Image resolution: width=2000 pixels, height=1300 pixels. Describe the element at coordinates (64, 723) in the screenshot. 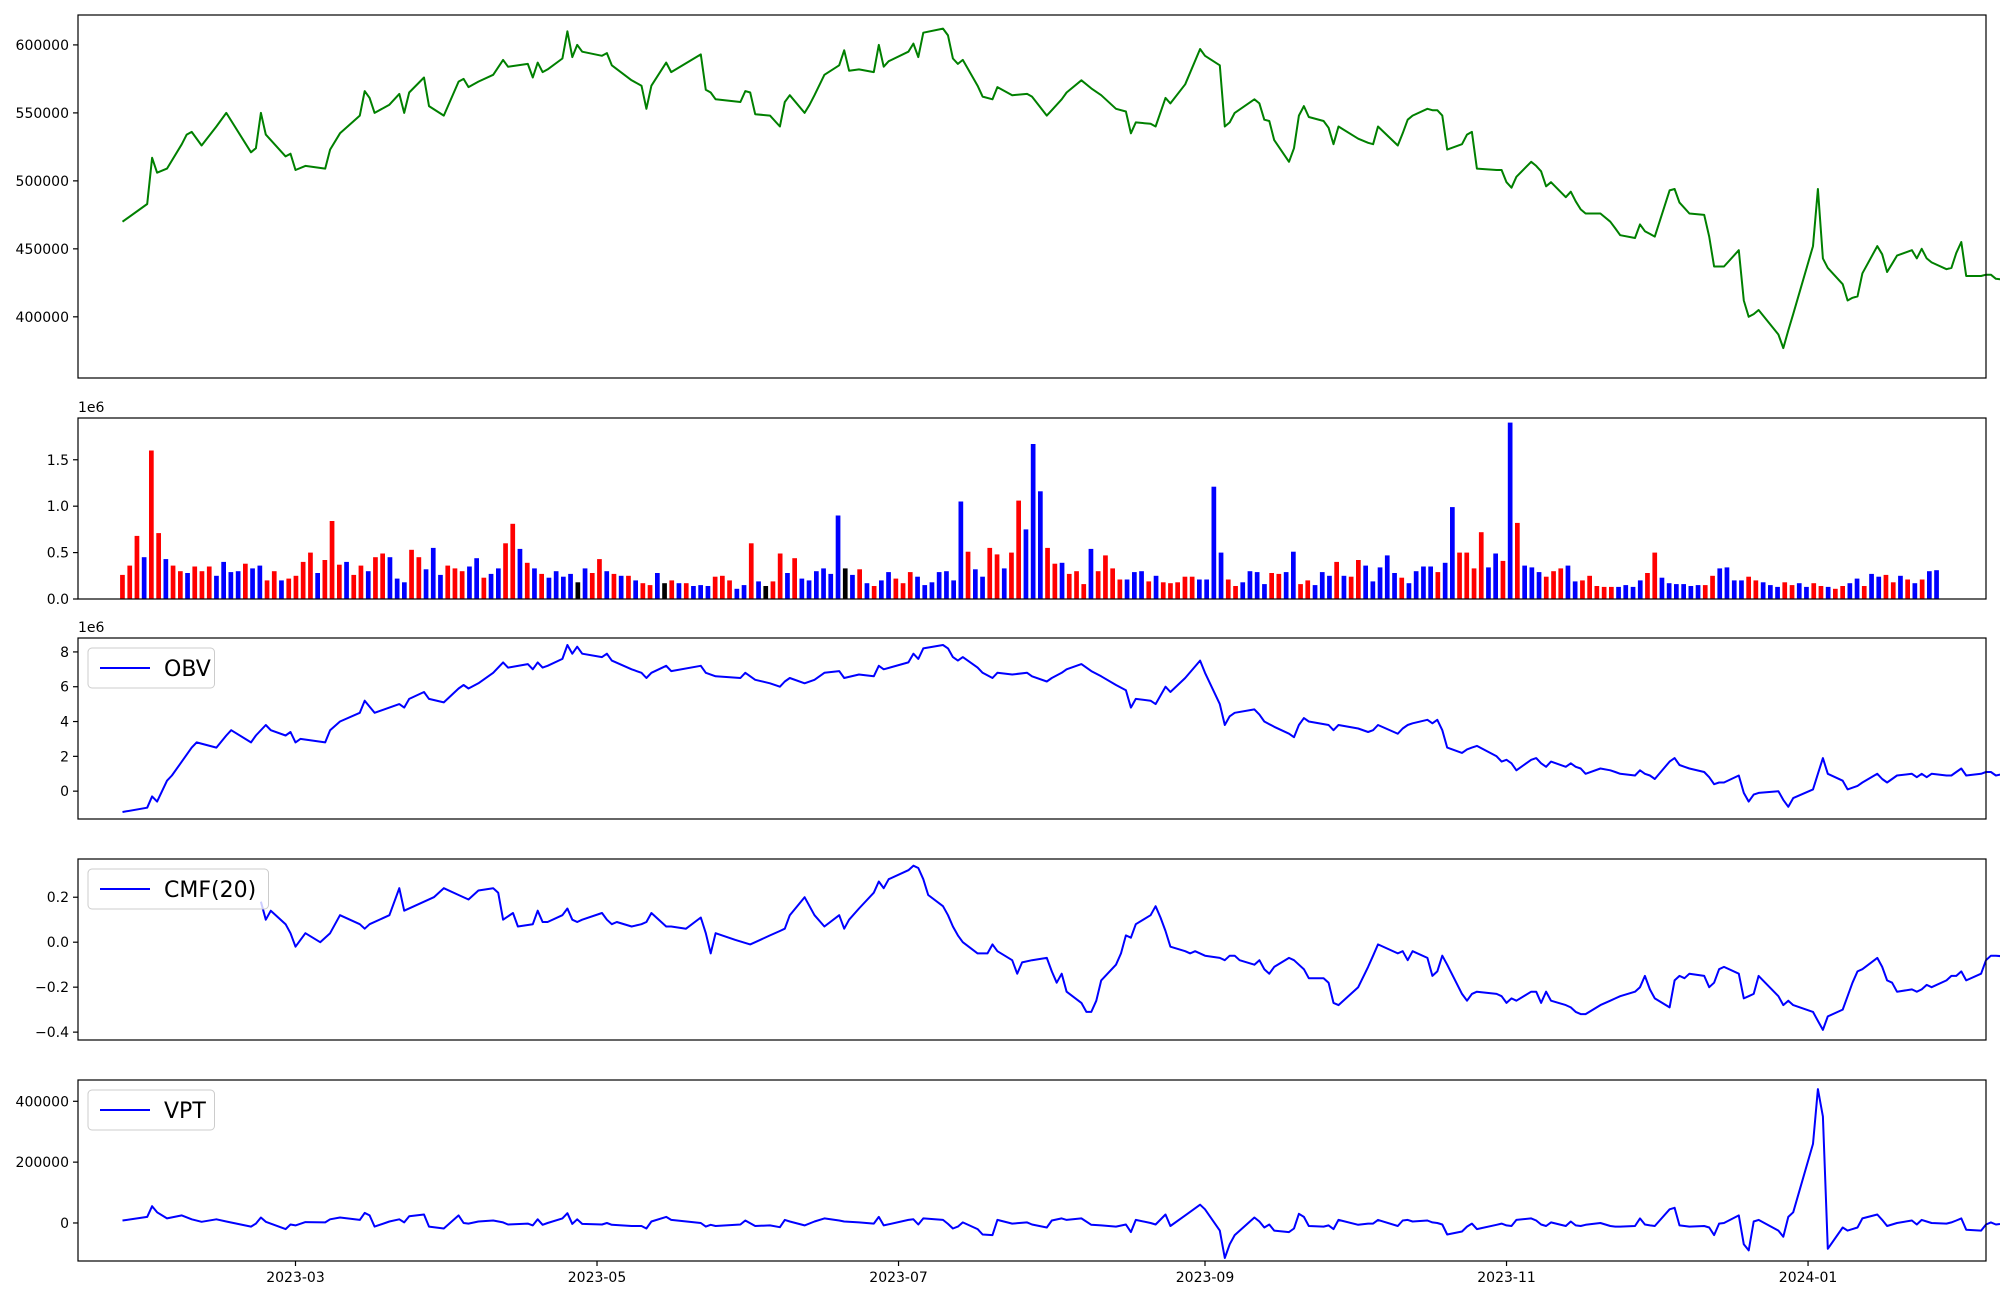

I see `y-tick-label: 4` at that location.